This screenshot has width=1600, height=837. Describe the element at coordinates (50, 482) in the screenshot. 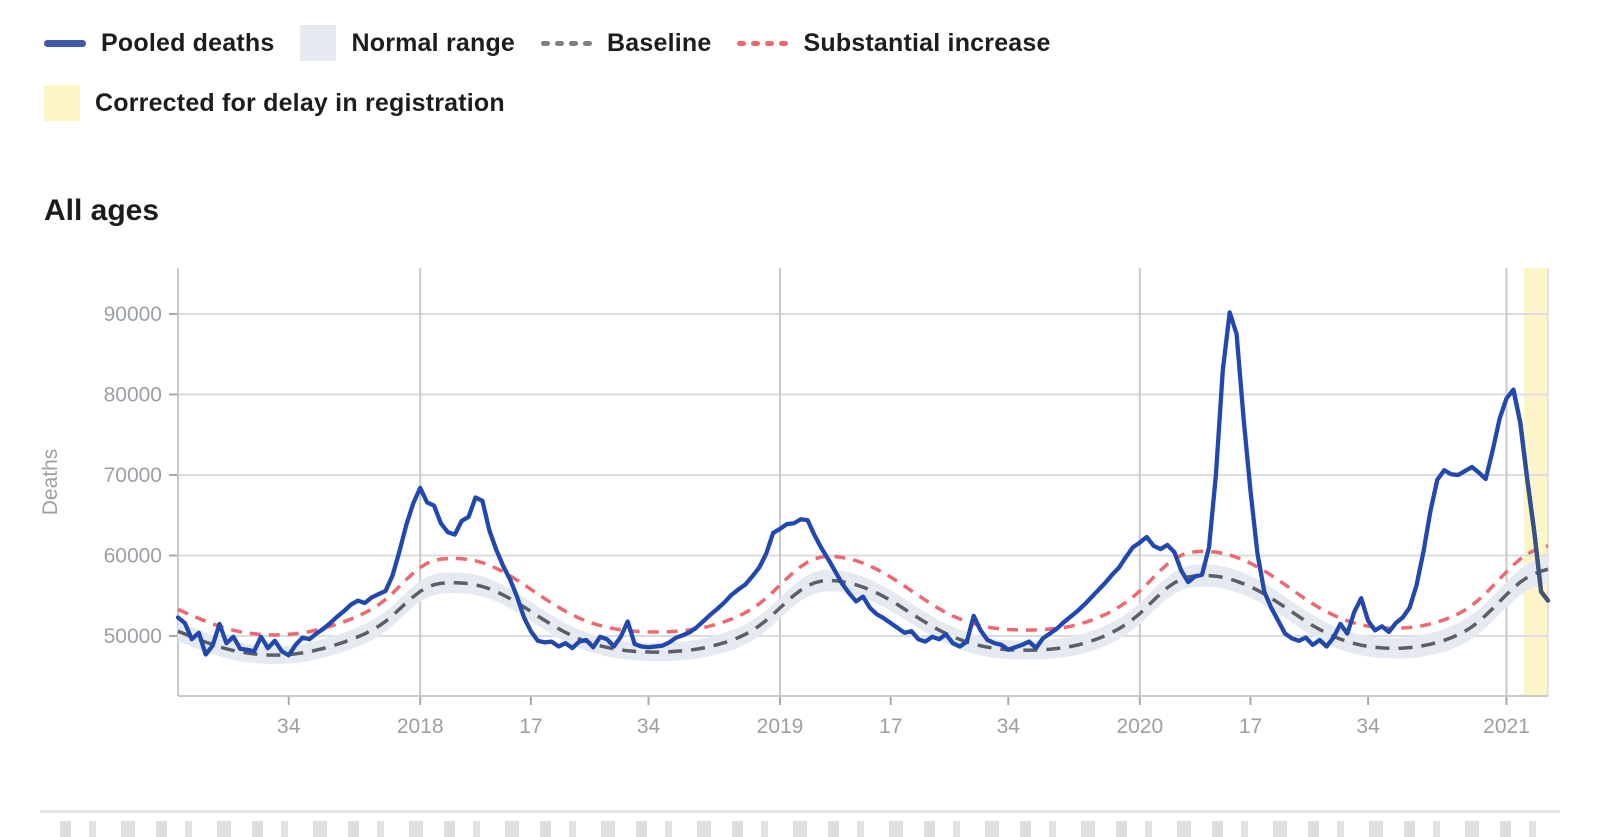

I see `y-axis-title: Deaths` at that location.